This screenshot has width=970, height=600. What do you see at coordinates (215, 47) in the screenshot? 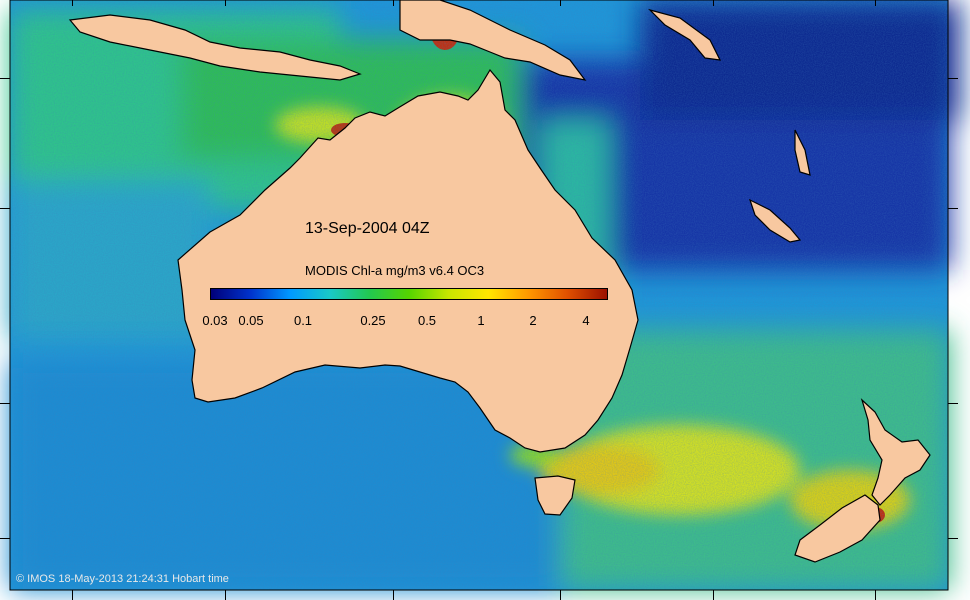
I see `indonesia-islands` at bounding box center [215, 47].